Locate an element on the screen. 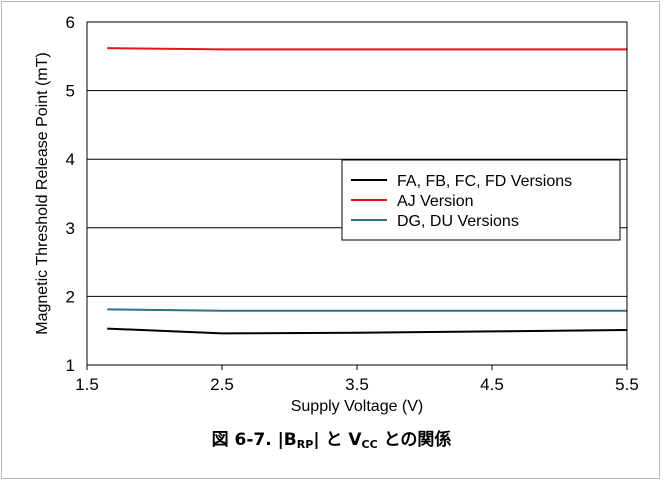 Image resolution: width=663 pixels, height=482 pixels. x-tick-label: 4.5 is located at coordinates (492, 384).